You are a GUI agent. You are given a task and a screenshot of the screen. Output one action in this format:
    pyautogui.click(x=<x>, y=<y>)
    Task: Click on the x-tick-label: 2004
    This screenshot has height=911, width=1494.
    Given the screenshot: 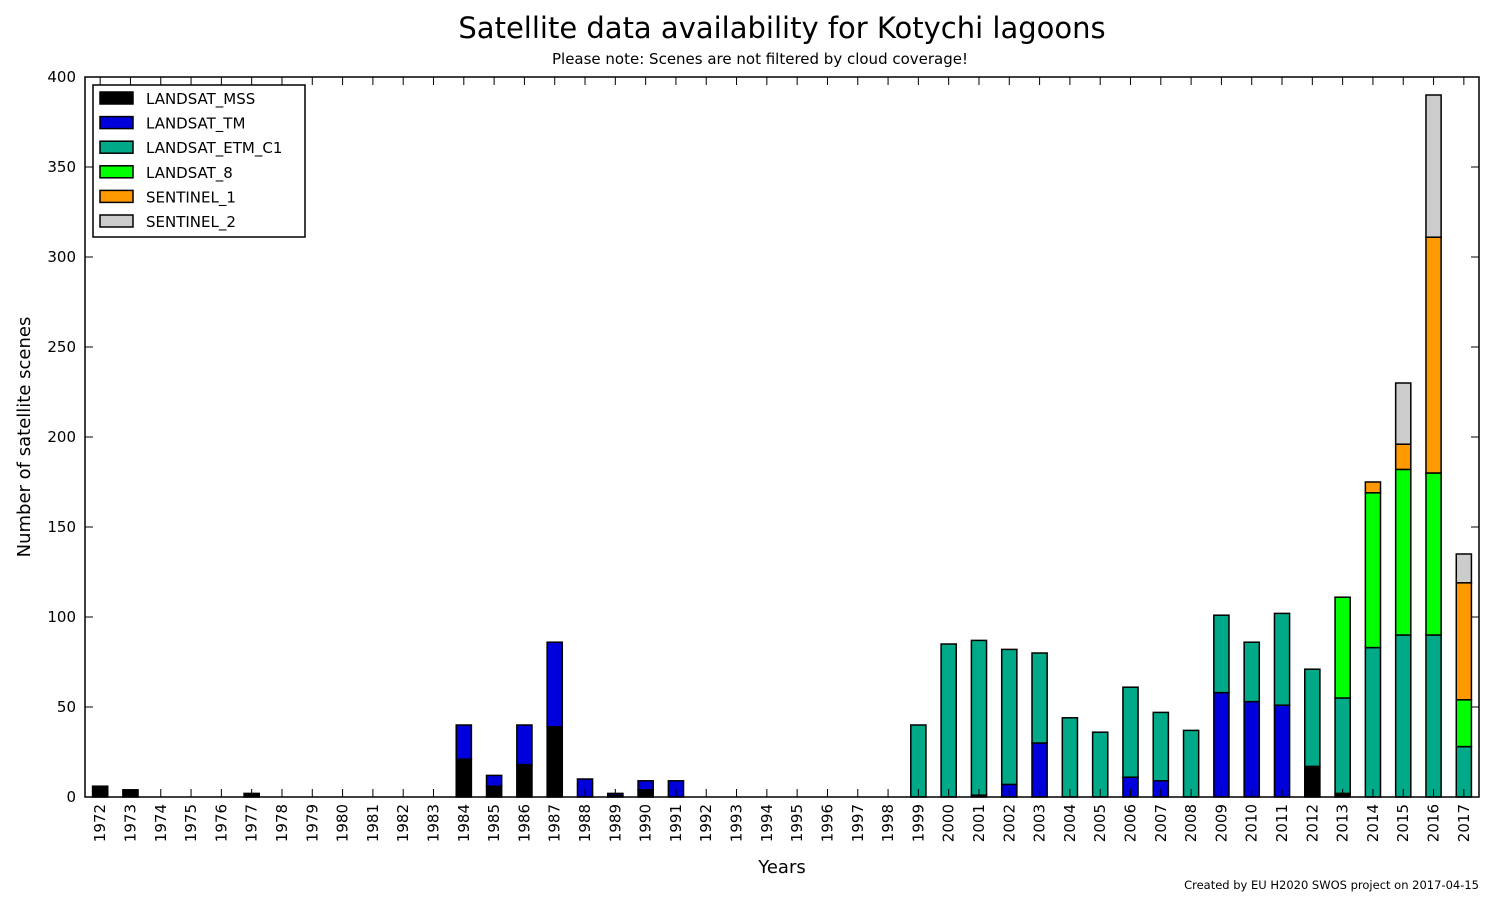 What is the action you would take?
    pyautogui.click(x=1070, y=823)
    